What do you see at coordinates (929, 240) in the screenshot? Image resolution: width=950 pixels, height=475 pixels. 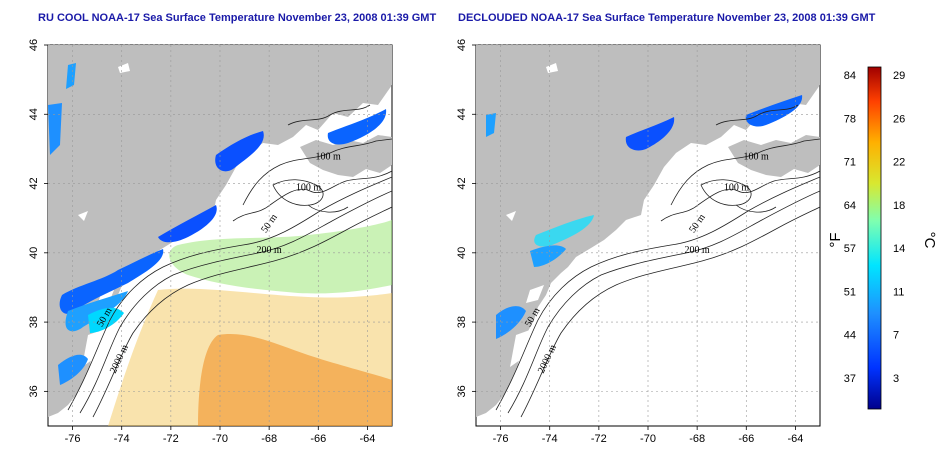 I see `celsius-unit-label: °C` at bounding box center [929, 240].